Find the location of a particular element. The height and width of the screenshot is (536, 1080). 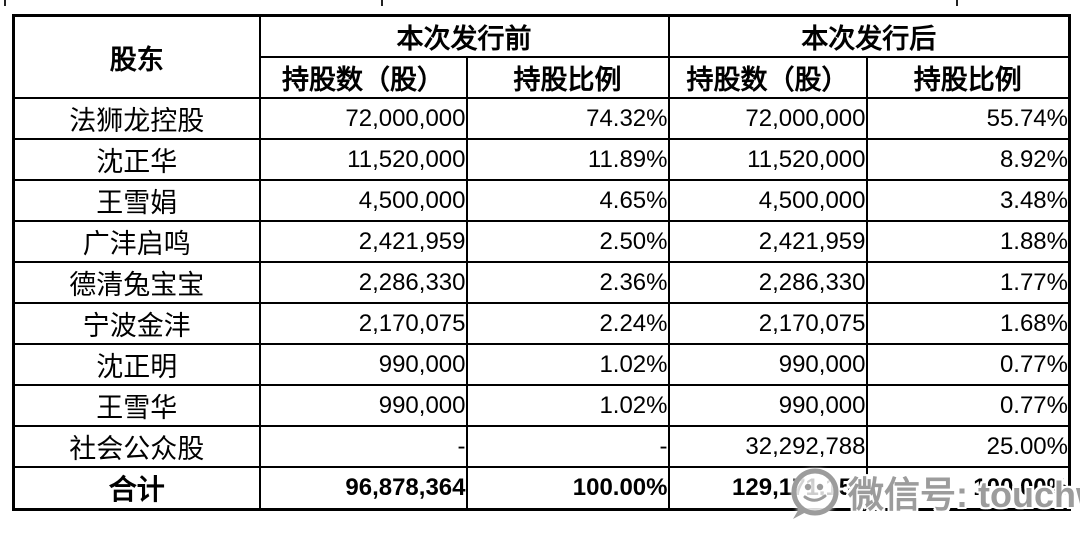

table-row: 王雪娟 4,500,000 4.65% 4,500,000 3.48% is located at coordinates (541, 200).